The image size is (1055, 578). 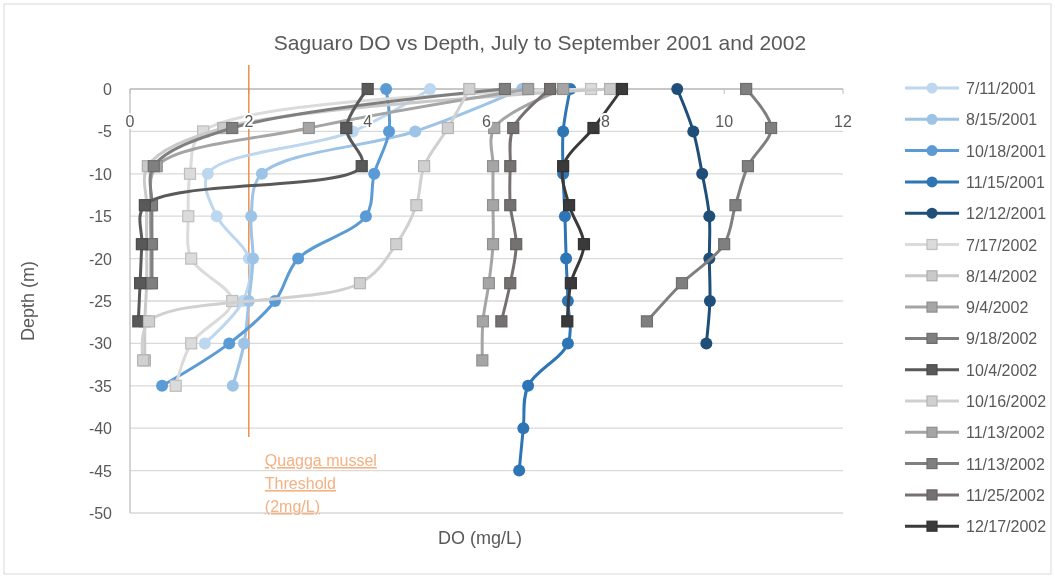 What do you see at coordinates (724, 121) in the screenshot?
I see `x-tick-label: 10` at bounding box center [724, 121].